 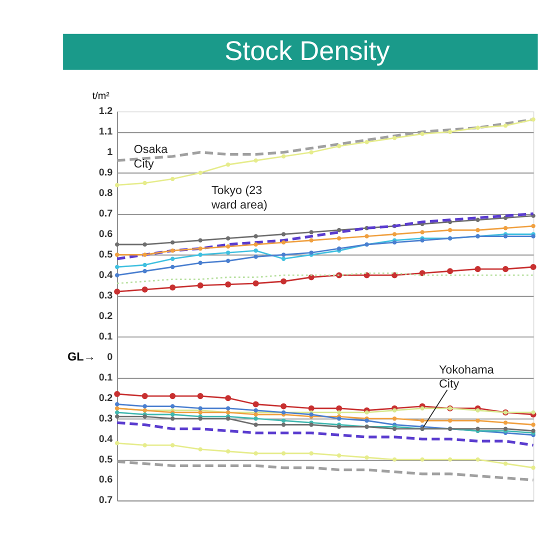 I want to click on y-tick-label: 1, so click(x=110, y=152).